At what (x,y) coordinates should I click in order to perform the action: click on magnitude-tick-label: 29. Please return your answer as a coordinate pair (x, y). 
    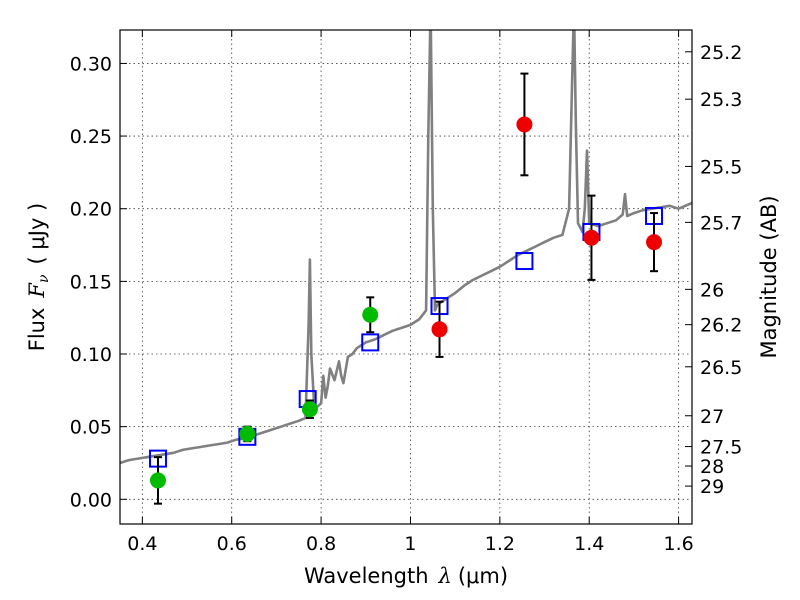
    Looking at the image, I should click on (712, 487).